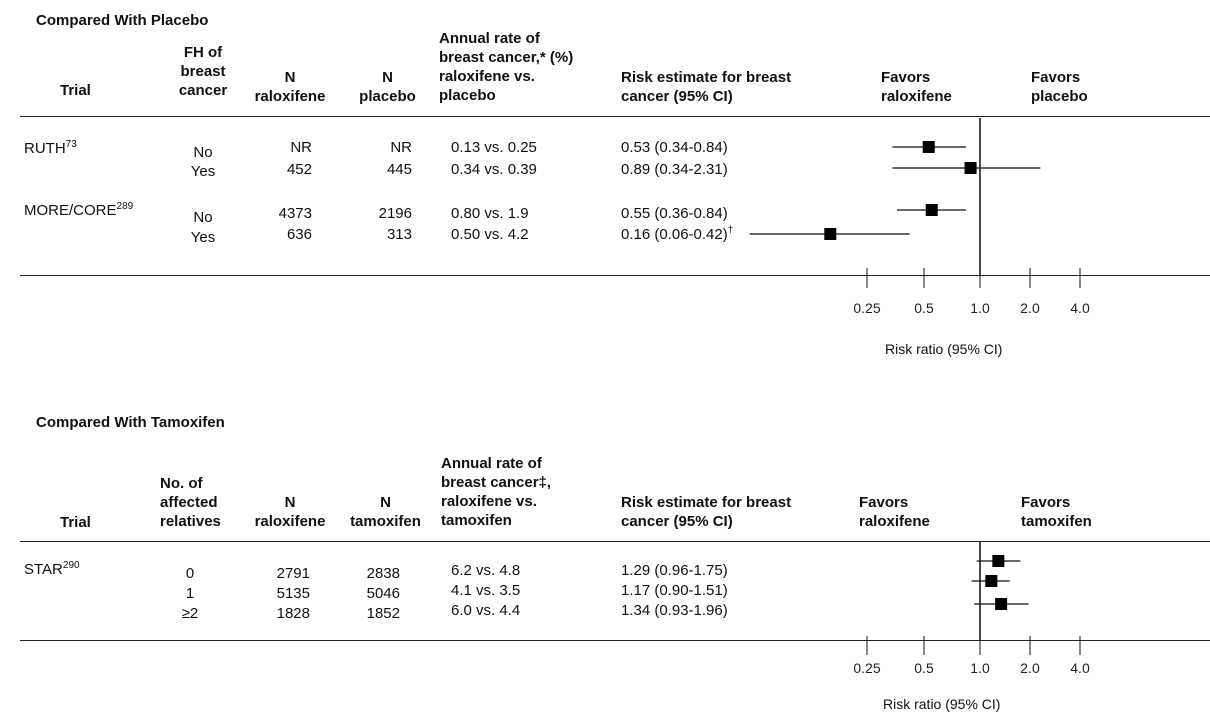 The image size is (1210, 718). Describe the element at coordinates (203, 52) in the screenshot. I see `header-fh-line: FH of` at that location.